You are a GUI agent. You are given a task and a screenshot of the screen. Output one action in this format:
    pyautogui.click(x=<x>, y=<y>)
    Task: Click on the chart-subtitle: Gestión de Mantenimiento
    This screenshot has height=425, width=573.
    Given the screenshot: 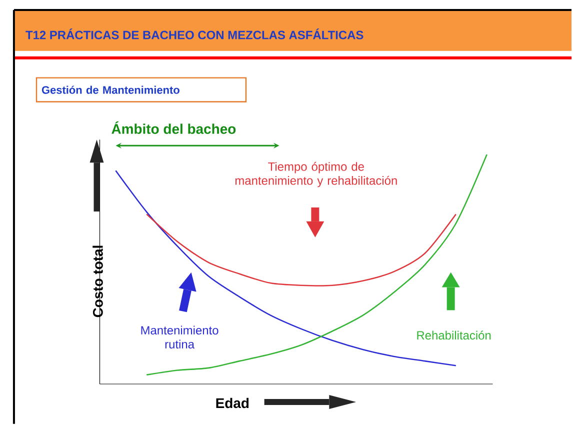 What is the action you would take?
    pyautogui.click(x=111, y=90)
    